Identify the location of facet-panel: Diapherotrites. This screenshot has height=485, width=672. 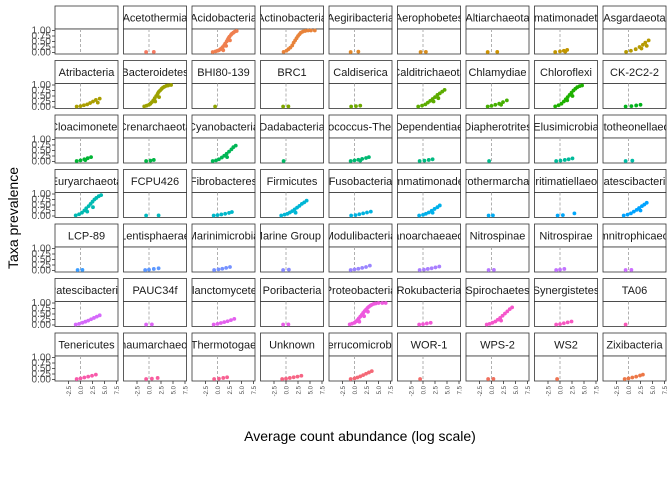
(497, 139).